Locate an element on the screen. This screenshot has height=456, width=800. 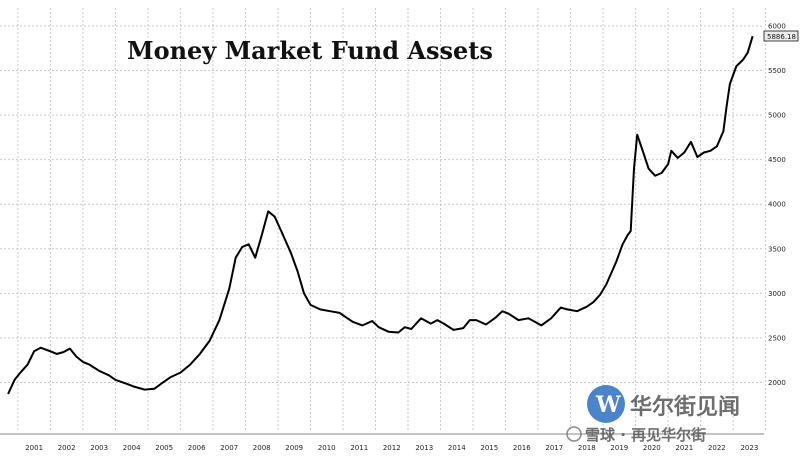
y-tick-label: 6000 is located at coordinates (777, 27).